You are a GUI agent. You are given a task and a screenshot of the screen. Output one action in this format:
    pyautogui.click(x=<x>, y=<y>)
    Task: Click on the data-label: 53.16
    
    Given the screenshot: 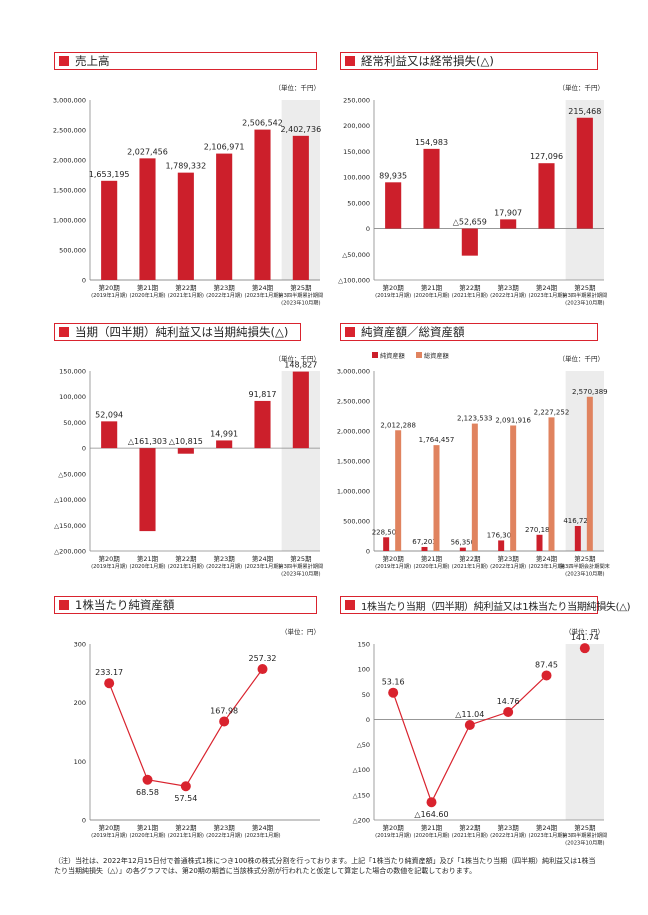 What is the action you would take?
    pyautogui.click(x=393, y=682)
    